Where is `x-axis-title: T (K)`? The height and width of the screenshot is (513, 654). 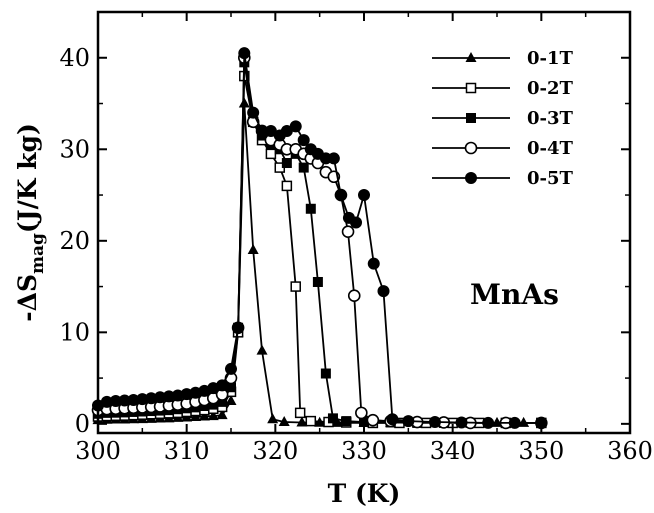 x-axis-title: T (K) is located at coordinates (364, 493).